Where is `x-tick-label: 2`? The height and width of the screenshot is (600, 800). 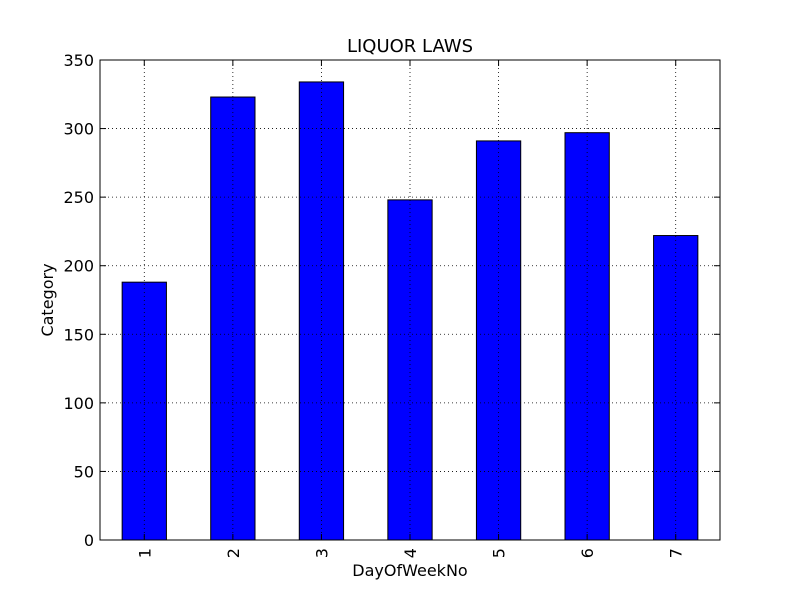 x-tick-label: 2 is located at coordinates (233, 553).